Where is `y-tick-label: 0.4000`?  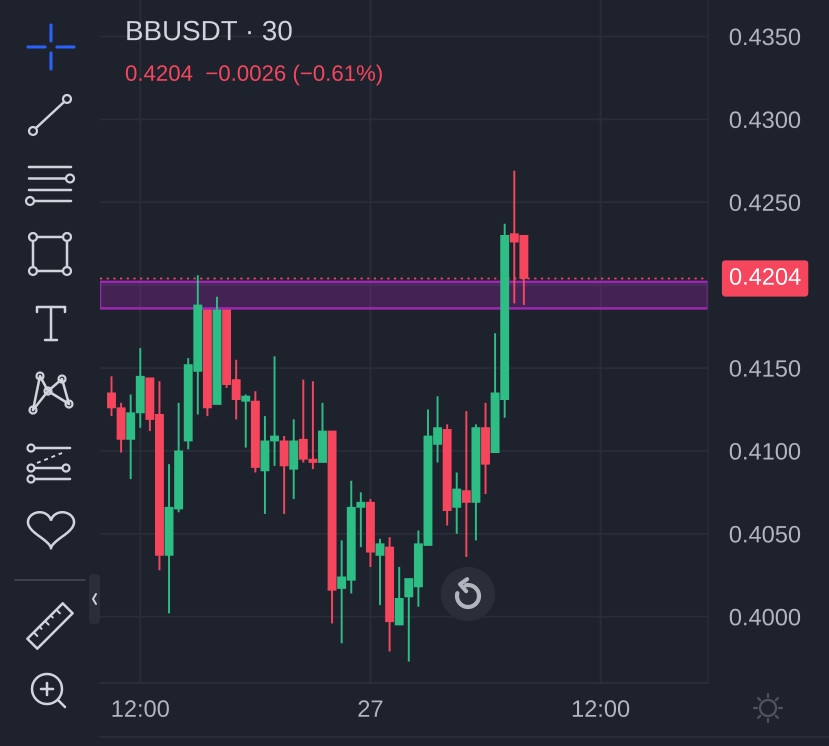 y-tick-label: 0.4000 is located at coordinates (765, 617).